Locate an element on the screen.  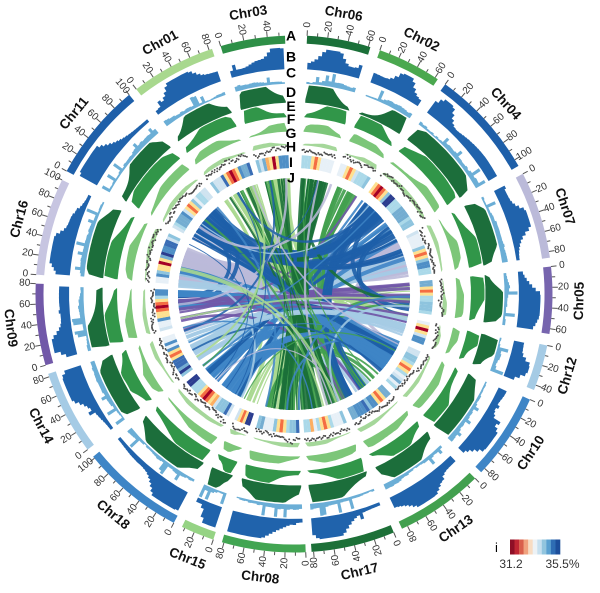
svg-text: I is located at coordinates (291, 162).